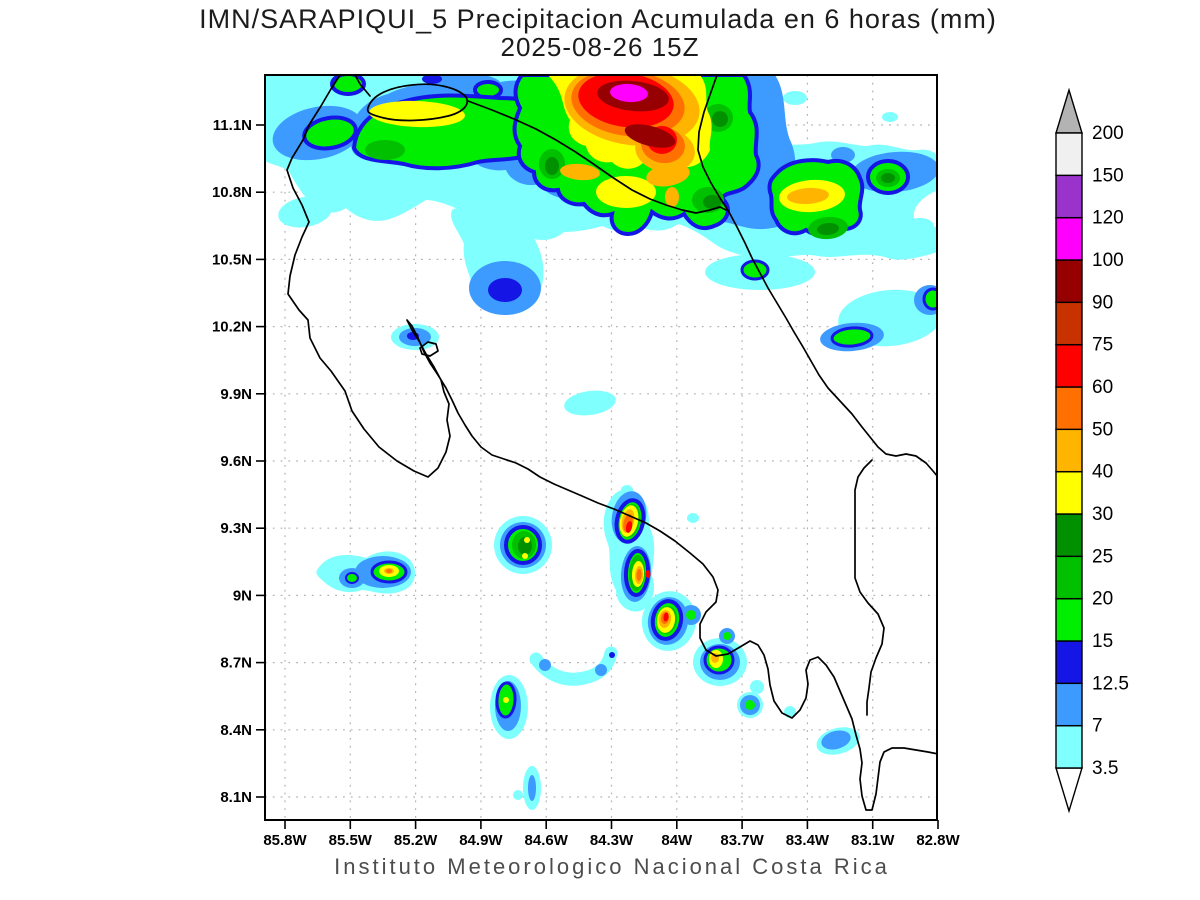  Describe the element at coordinates (1102, 302) in the screenshot. I see `colorbar-label: 90` at that location.